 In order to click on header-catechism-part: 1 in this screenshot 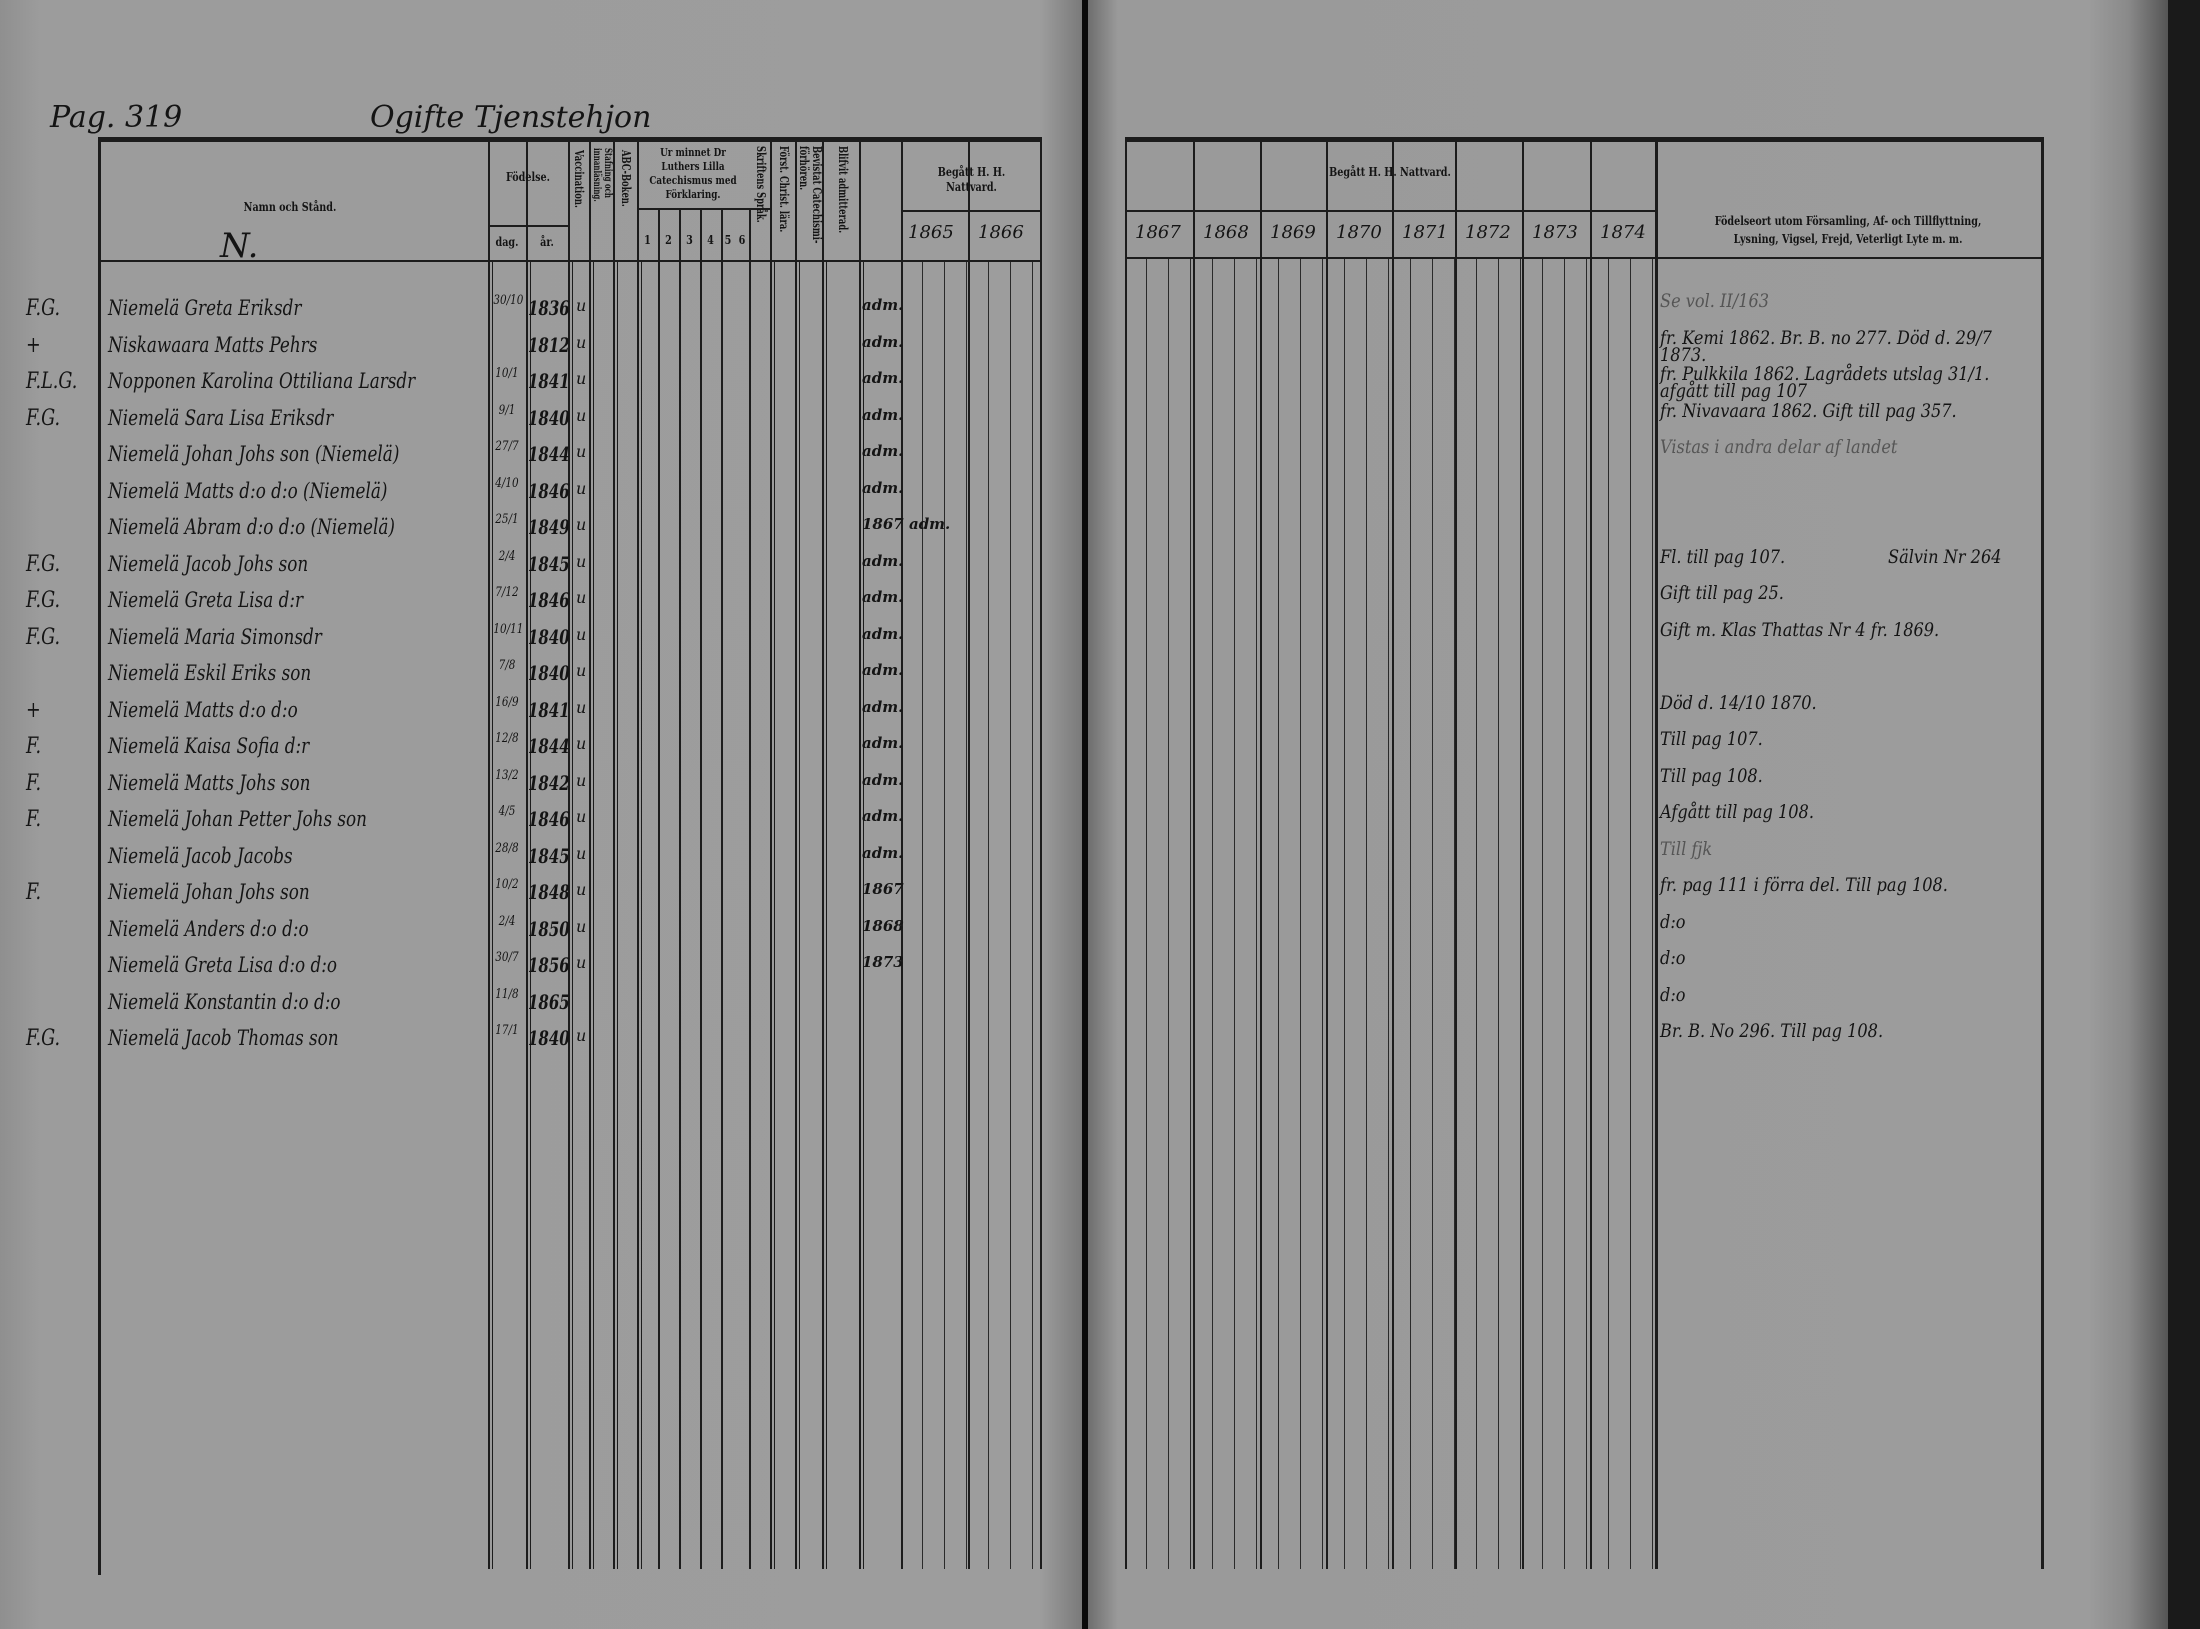, I will do `click(647, 240)`.